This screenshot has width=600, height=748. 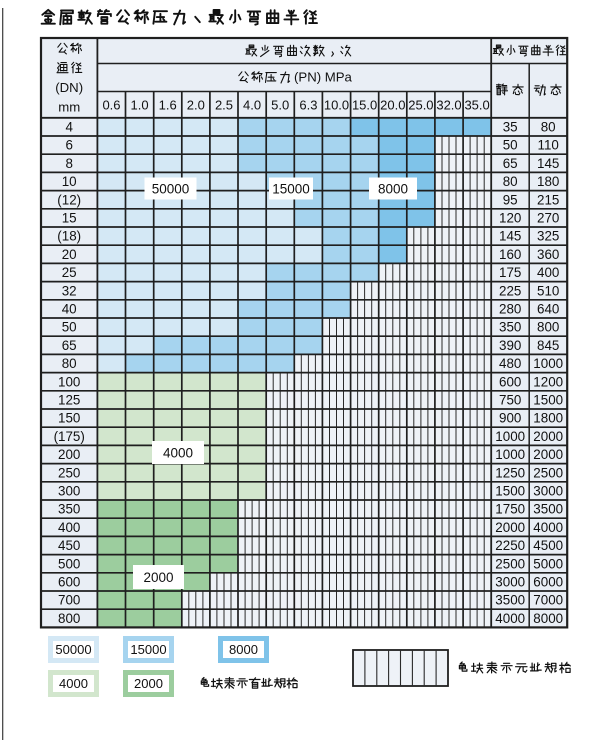 I want to click on svg-text: 450, so click(x=69, y=545).